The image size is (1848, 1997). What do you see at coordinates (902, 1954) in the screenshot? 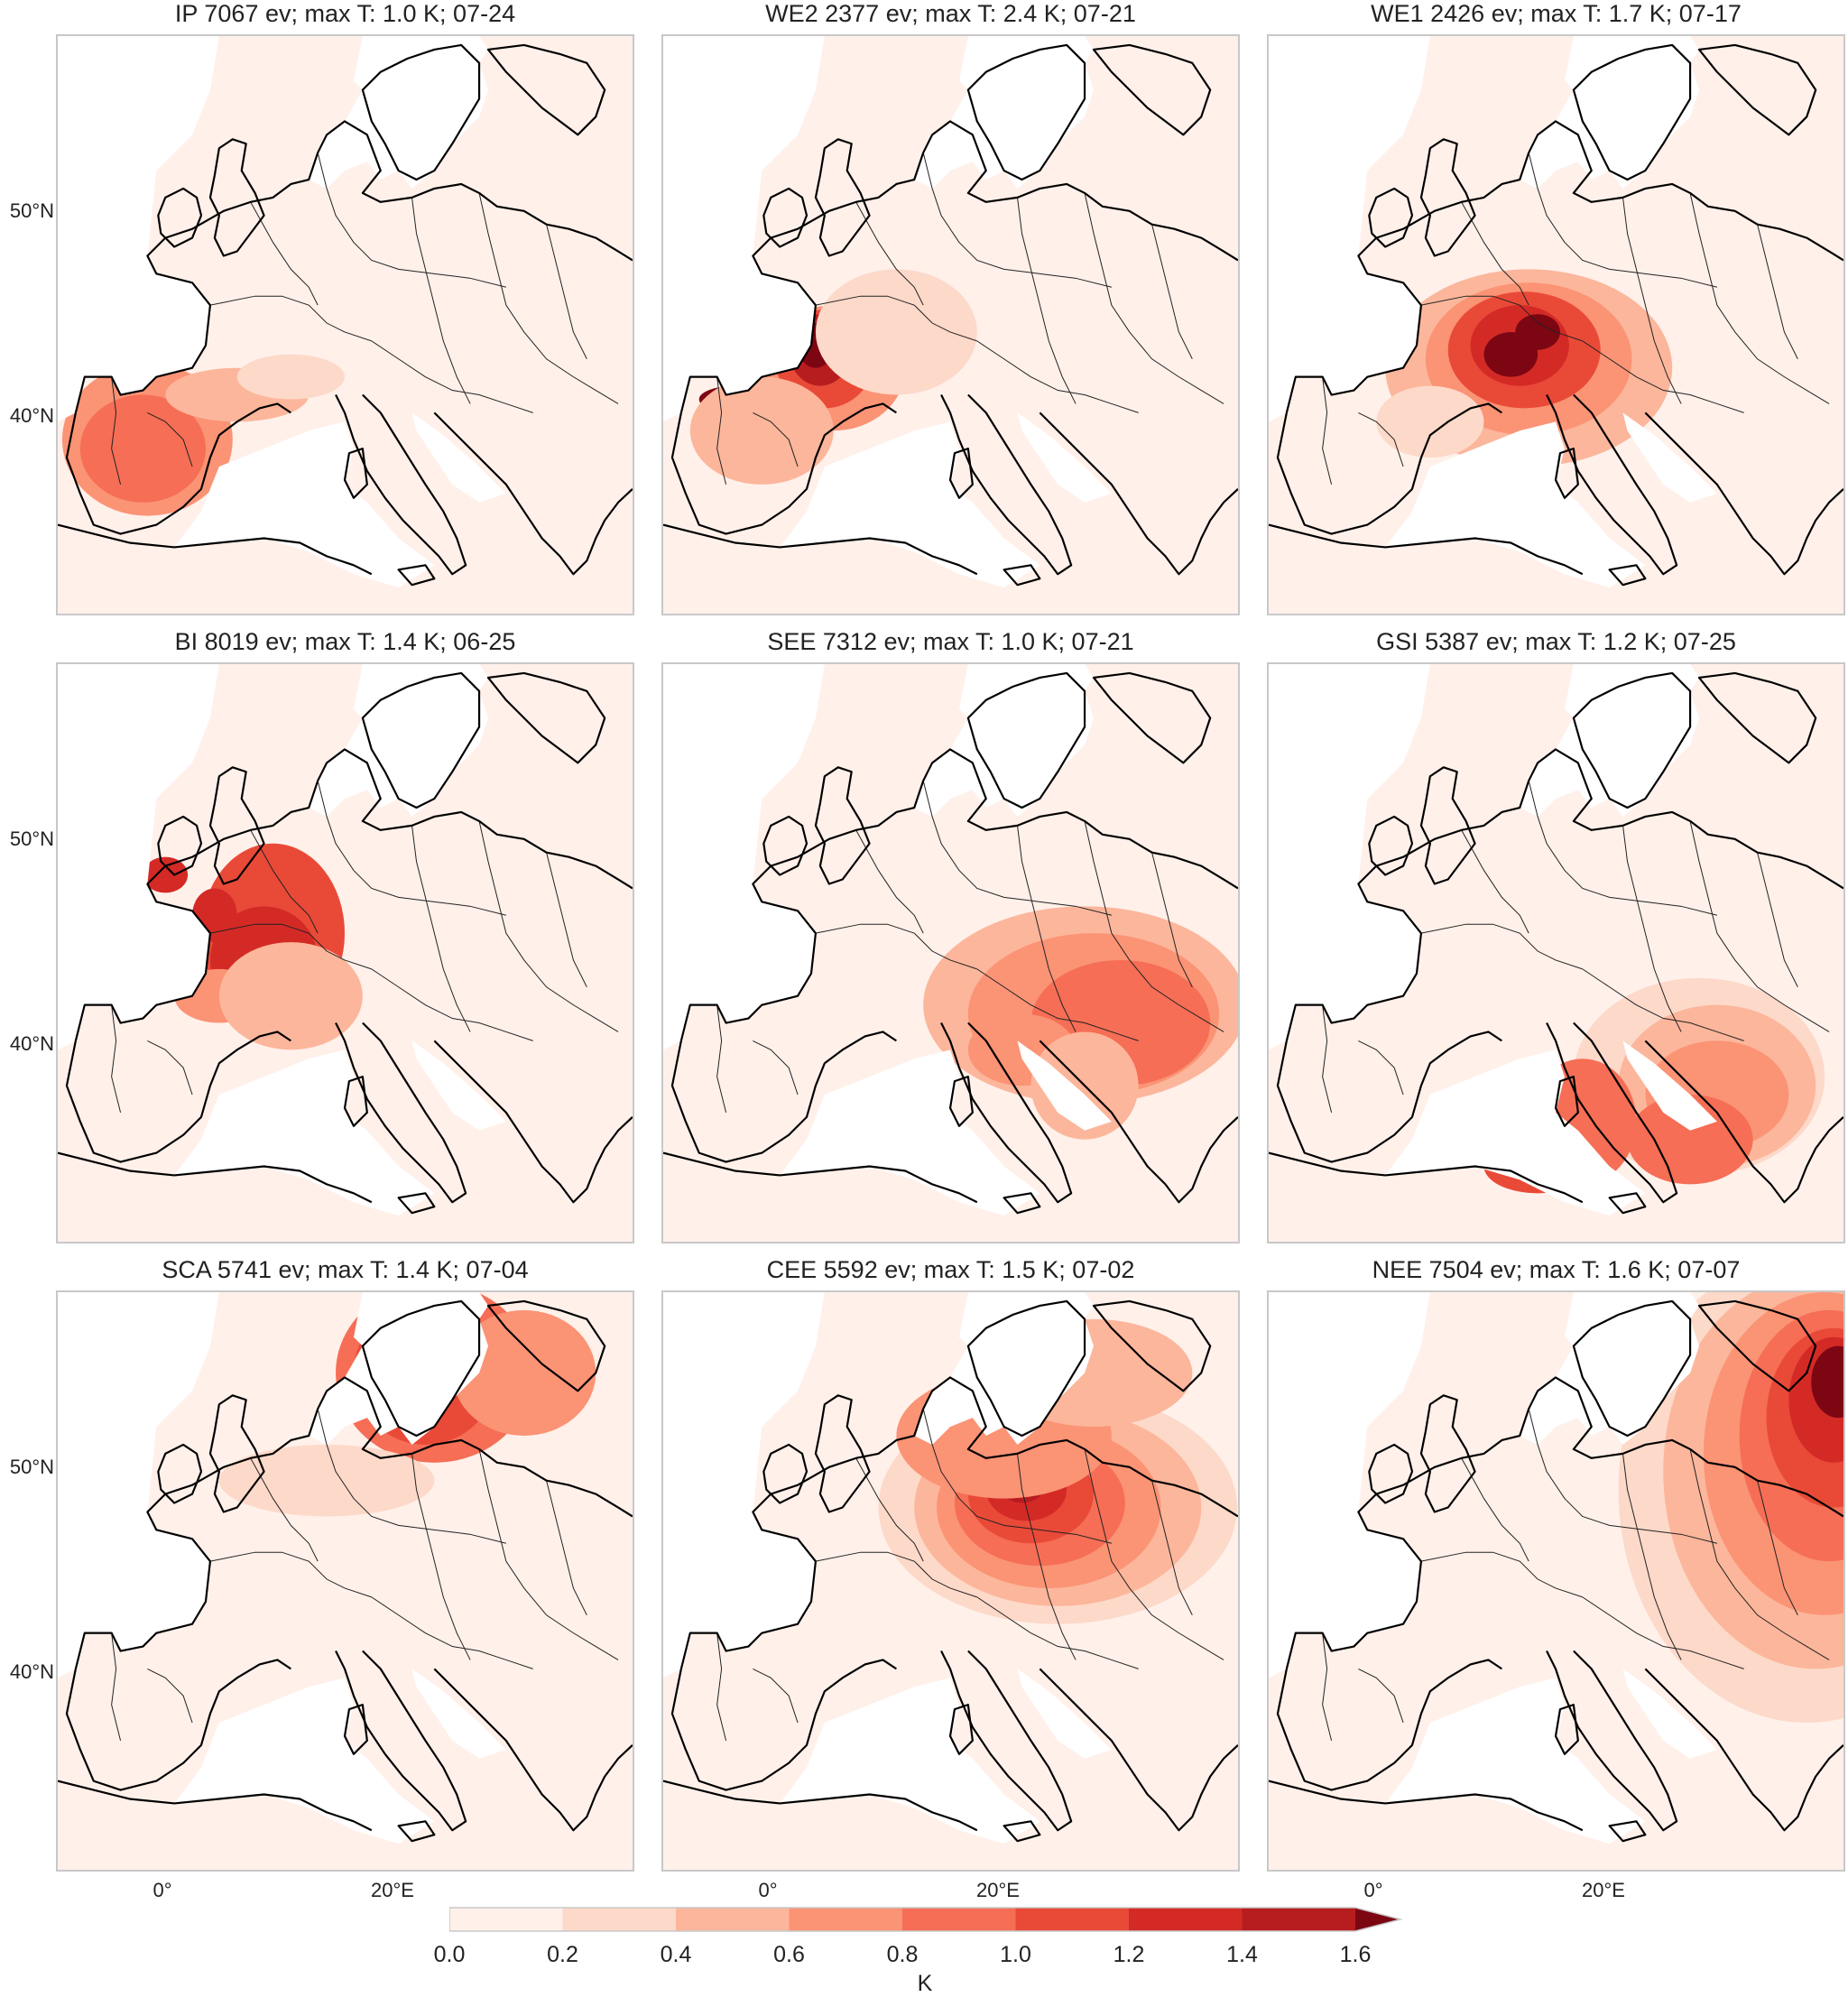
I see `colorbar-tick-label: 0.8` at bounding box center [902, 1954].